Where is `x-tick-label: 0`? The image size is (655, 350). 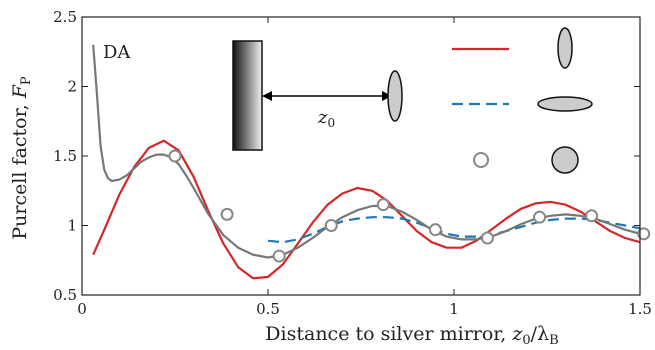 x-tick-label: 0 is located at coordinates (82, 309).